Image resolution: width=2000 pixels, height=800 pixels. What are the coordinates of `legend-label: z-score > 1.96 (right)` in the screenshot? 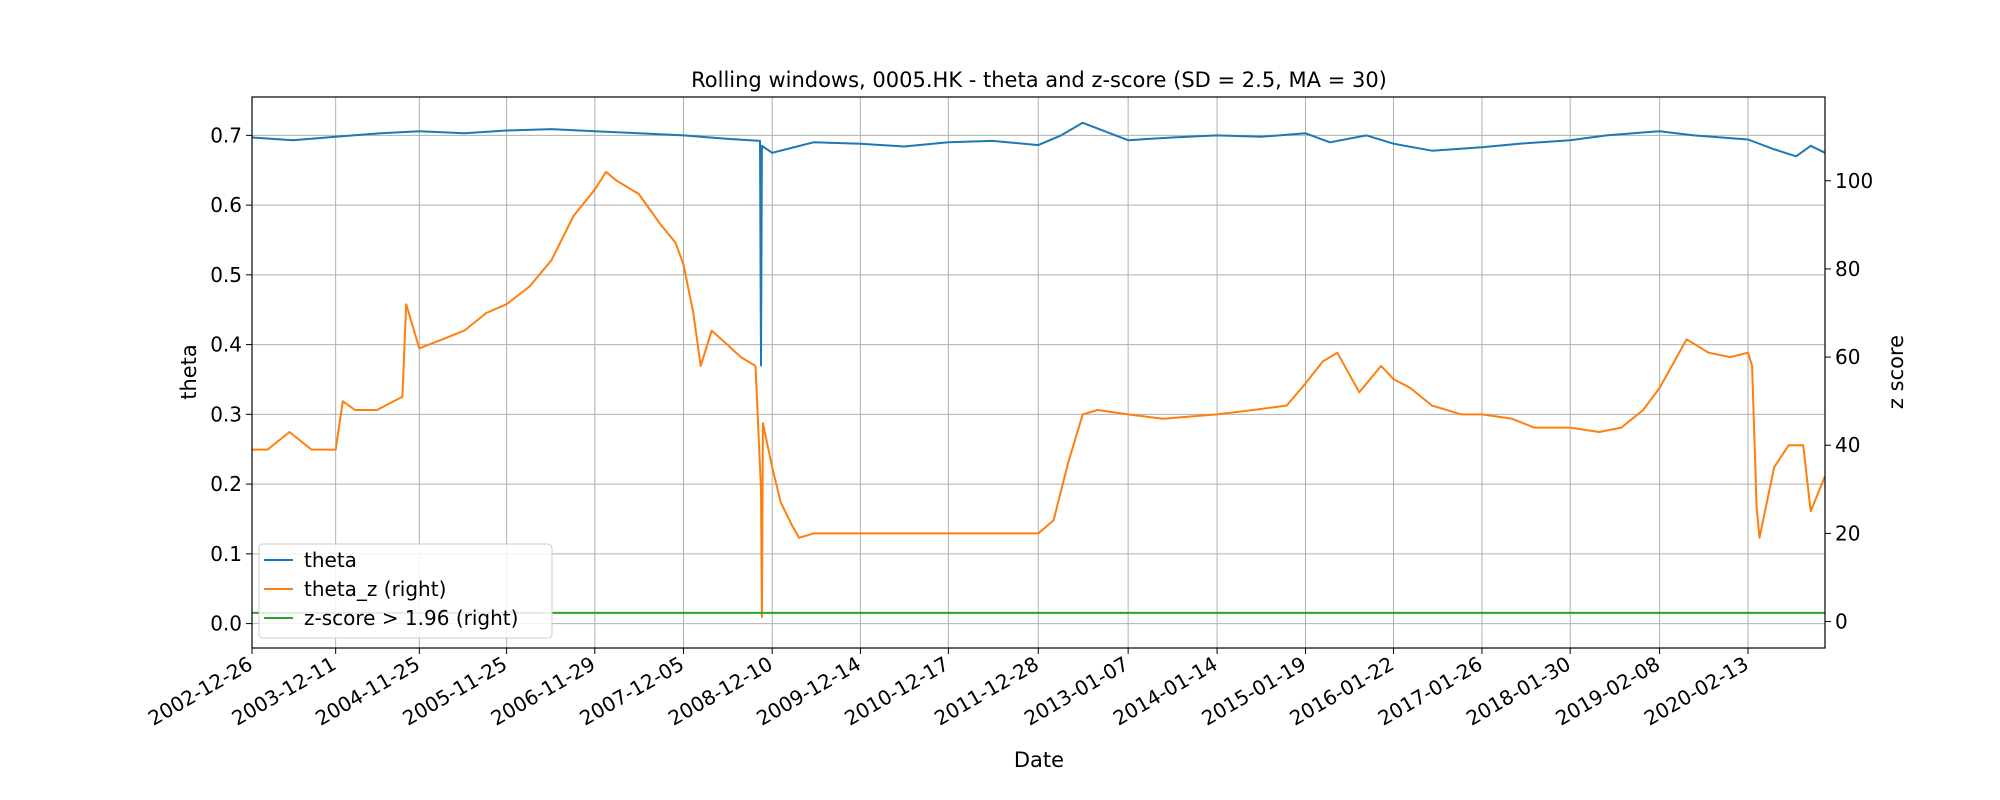 It's located at (411, 618).